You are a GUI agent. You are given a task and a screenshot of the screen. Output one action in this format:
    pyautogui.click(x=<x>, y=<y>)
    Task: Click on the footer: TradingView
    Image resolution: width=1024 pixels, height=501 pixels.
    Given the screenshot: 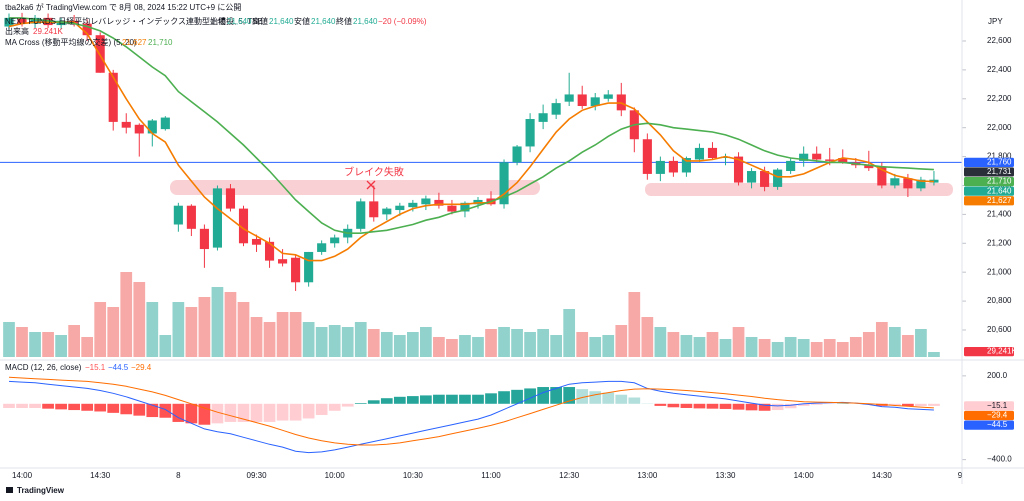 What is the action you would take?
    pyautogui.click(x=35, y=490)
    